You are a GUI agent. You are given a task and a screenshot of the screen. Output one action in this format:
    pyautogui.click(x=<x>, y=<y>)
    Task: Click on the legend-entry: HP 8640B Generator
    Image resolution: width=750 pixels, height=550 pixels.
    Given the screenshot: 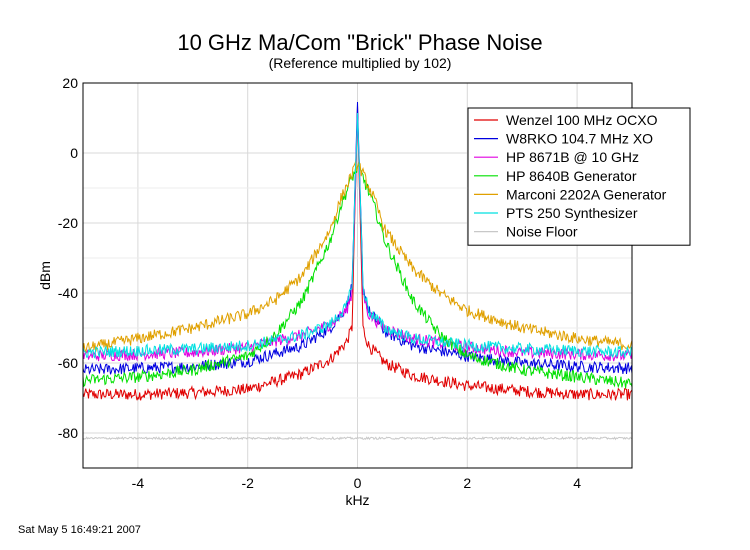 What is the action you would take?
    pyautogui.click(x=571, y=176)
    